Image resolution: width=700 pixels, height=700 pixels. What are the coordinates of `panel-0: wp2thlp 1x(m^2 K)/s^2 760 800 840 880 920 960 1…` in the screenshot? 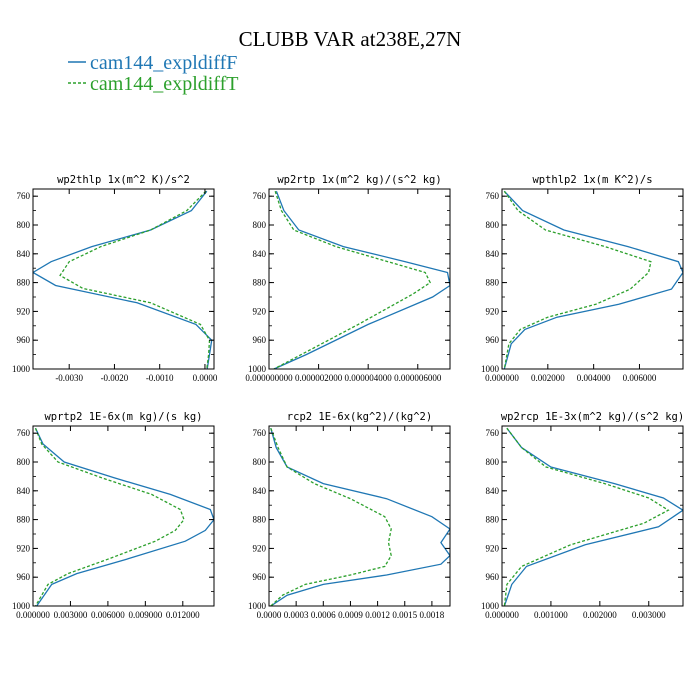 It's located at (115, 278).